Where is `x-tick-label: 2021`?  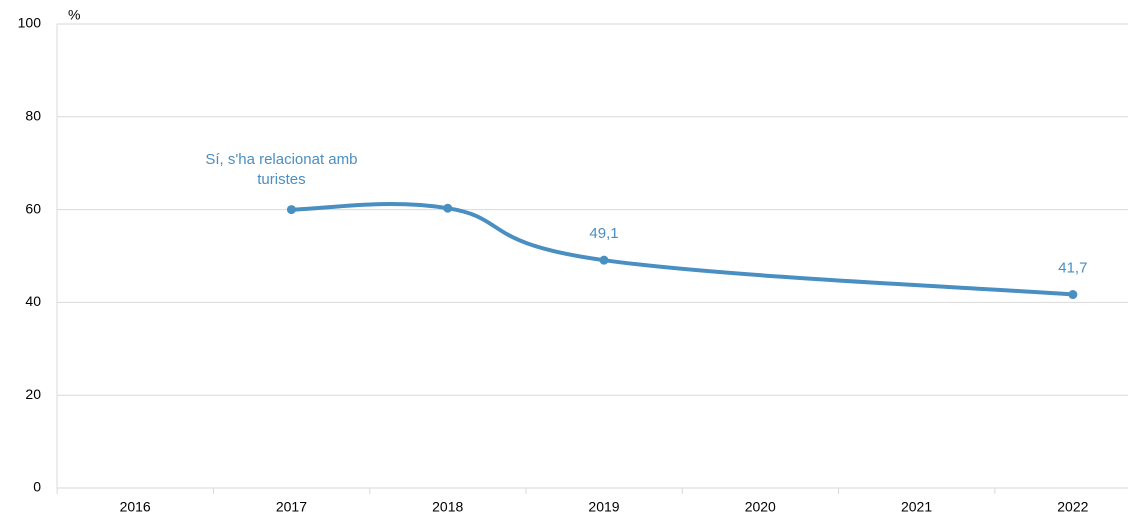 x-tick-label: 2021 is located at coordinates (916, 507).